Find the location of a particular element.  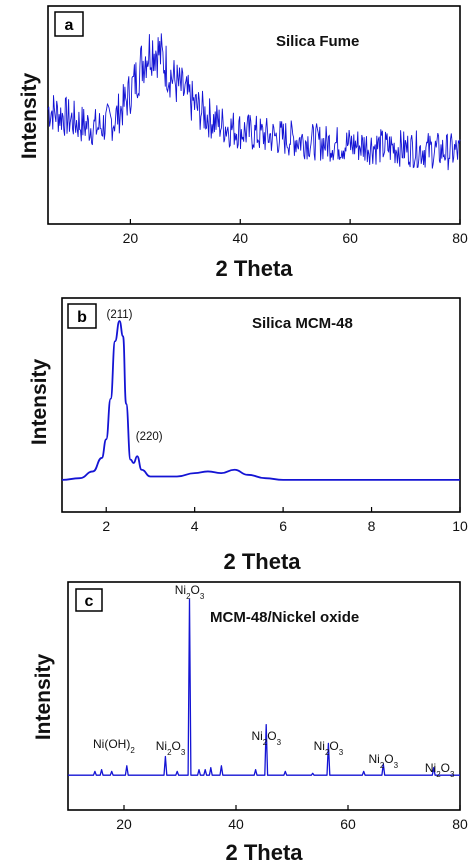

x-b-tick-label: 6 is located at coordinates (283, 526).